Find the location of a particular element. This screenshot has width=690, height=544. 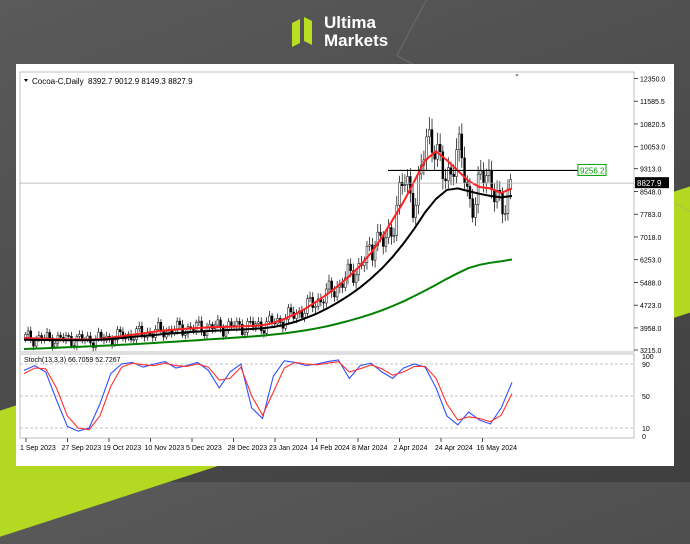

x-axis-tick-label: 2 Apr 2024 is located at coordinates (411, 448).